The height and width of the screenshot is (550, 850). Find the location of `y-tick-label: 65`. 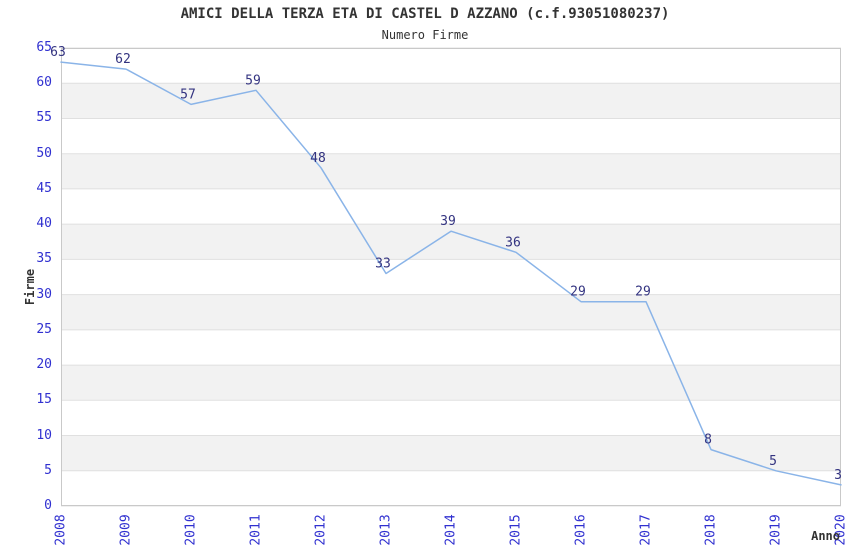

y-tick-label: 65 is located at coordinates (44, 47).